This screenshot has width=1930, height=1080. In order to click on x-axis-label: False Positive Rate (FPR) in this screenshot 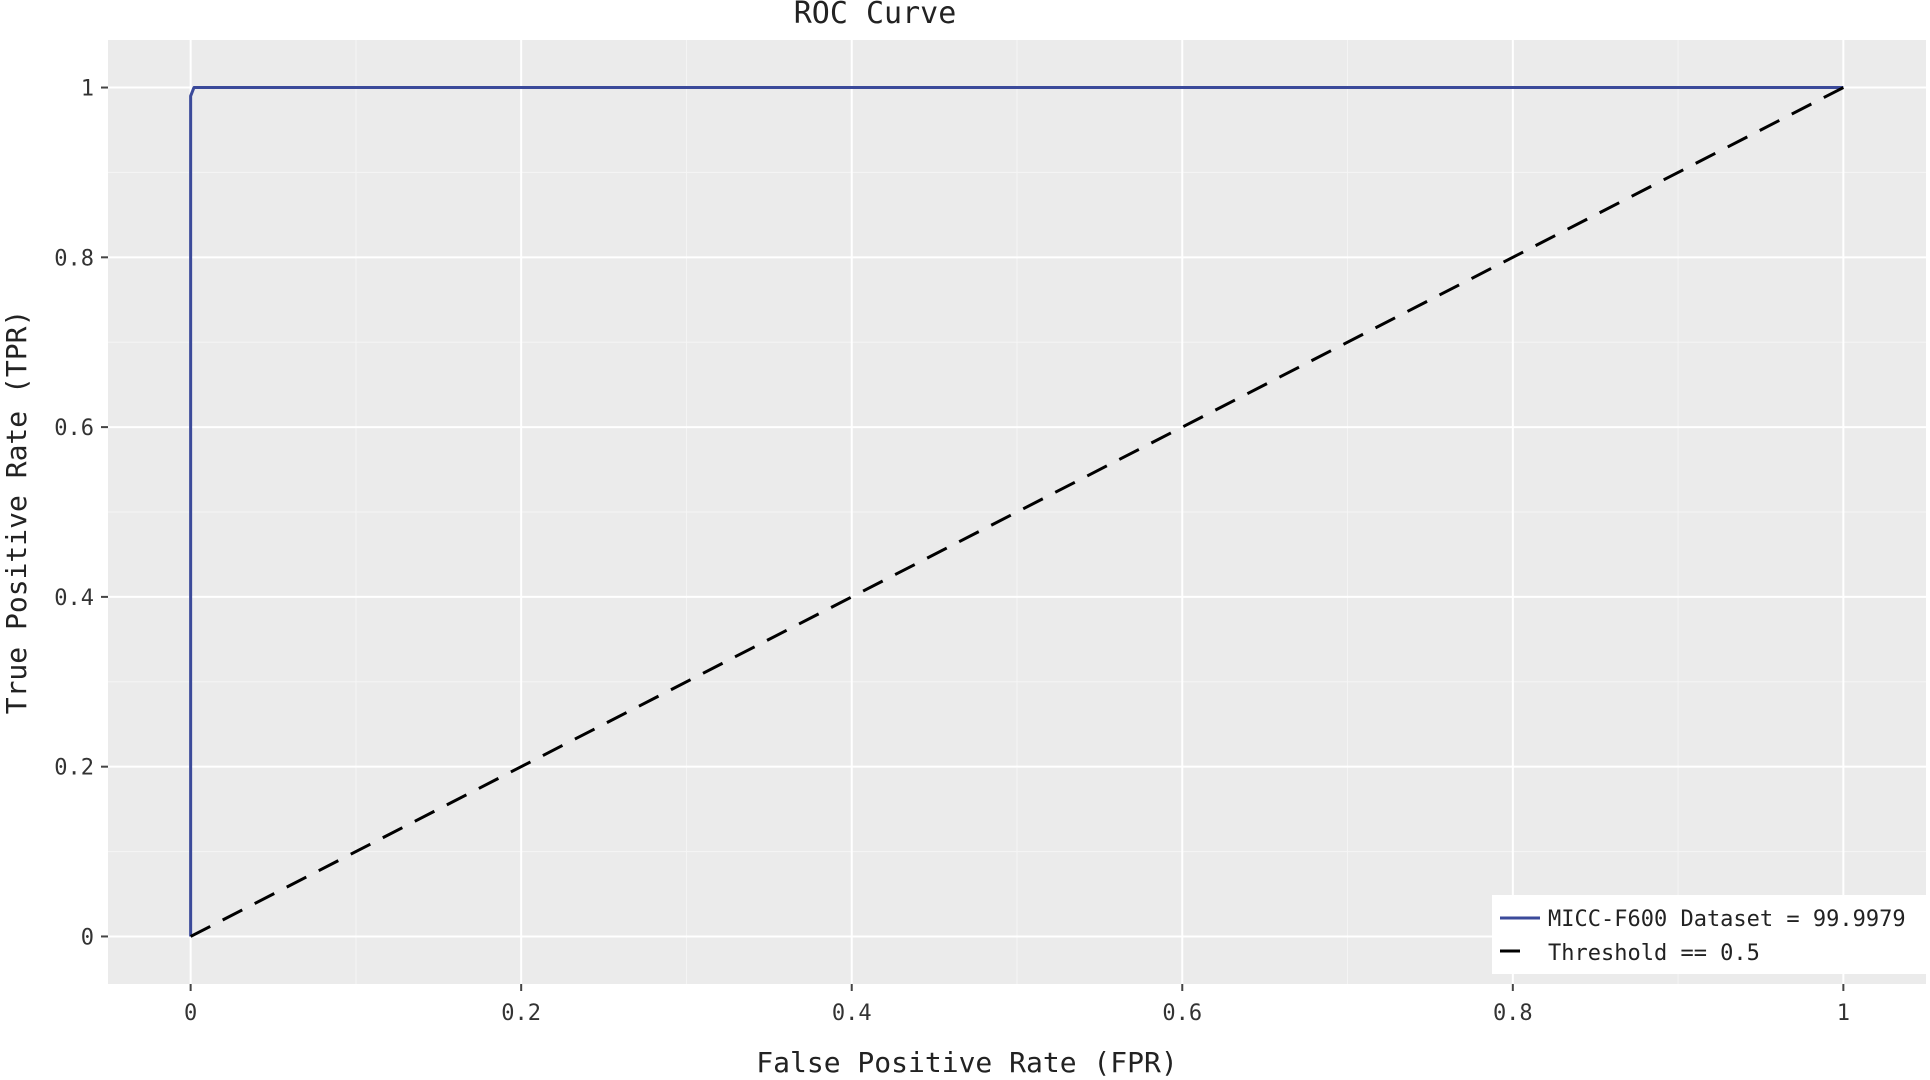, I will do `click(966, 1062)`.